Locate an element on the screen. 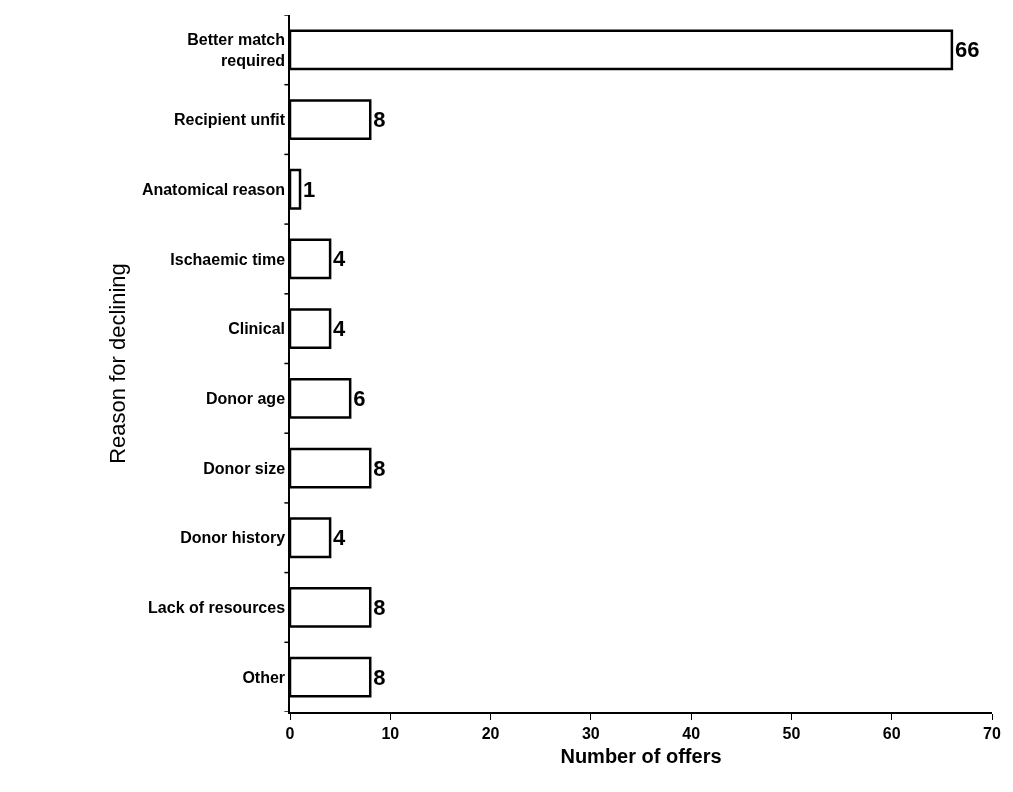  y-tick-label: Better match required is located at coordinates (236, 50).